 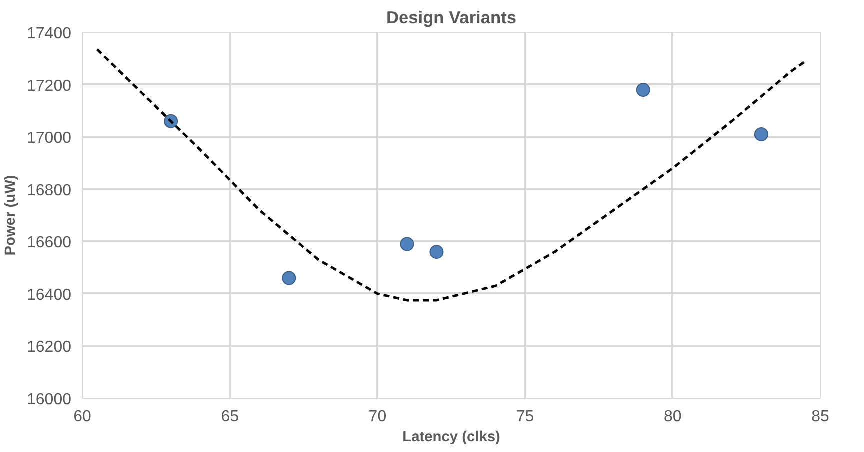 I want to click on y-tick-label: 16800, so click(x=49, y=191).